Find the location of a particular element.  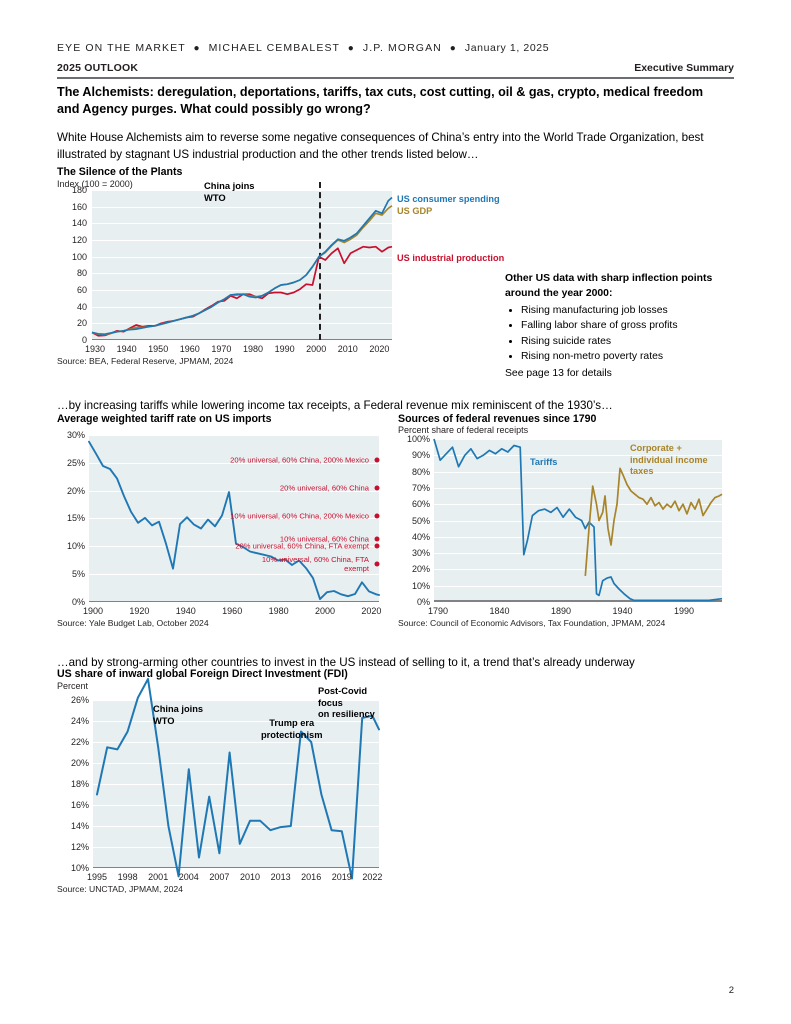

chart1-series-lines is located at coordinates (242, 266).